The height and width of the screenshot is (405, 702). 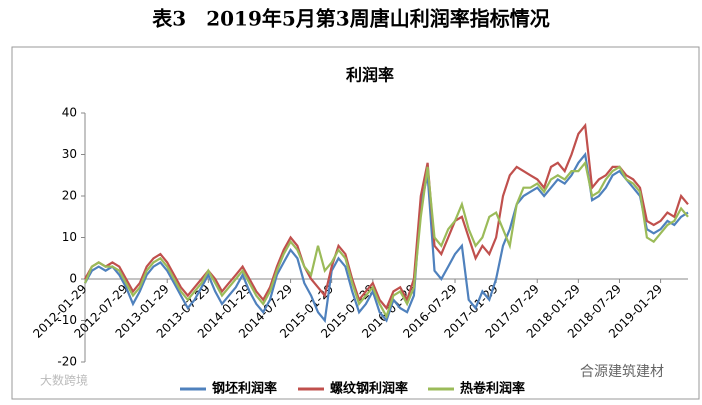 What do you see at coordinates (73, 279) in the screenshot?
I see `y-tick-label: 0` at bounding box center [73, 279].